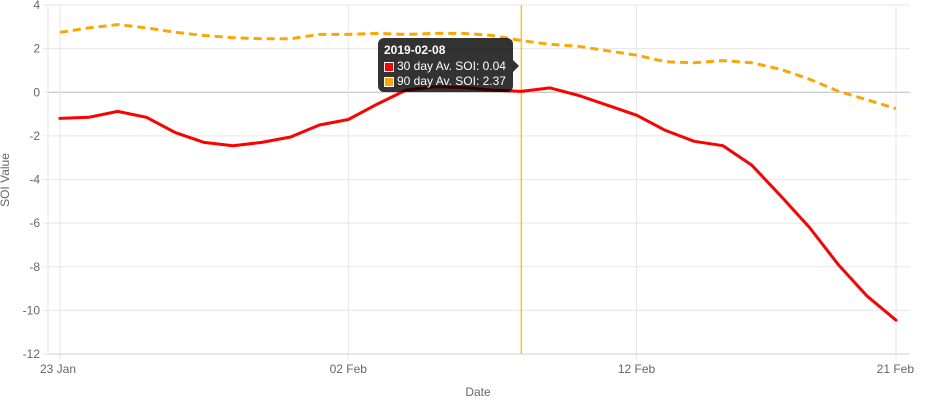 The image size is (932, 400). What do you see at coordinates (32, 310) in the screenshot?
I see `y-tick-label: -10` at bounding box center [32, 310].